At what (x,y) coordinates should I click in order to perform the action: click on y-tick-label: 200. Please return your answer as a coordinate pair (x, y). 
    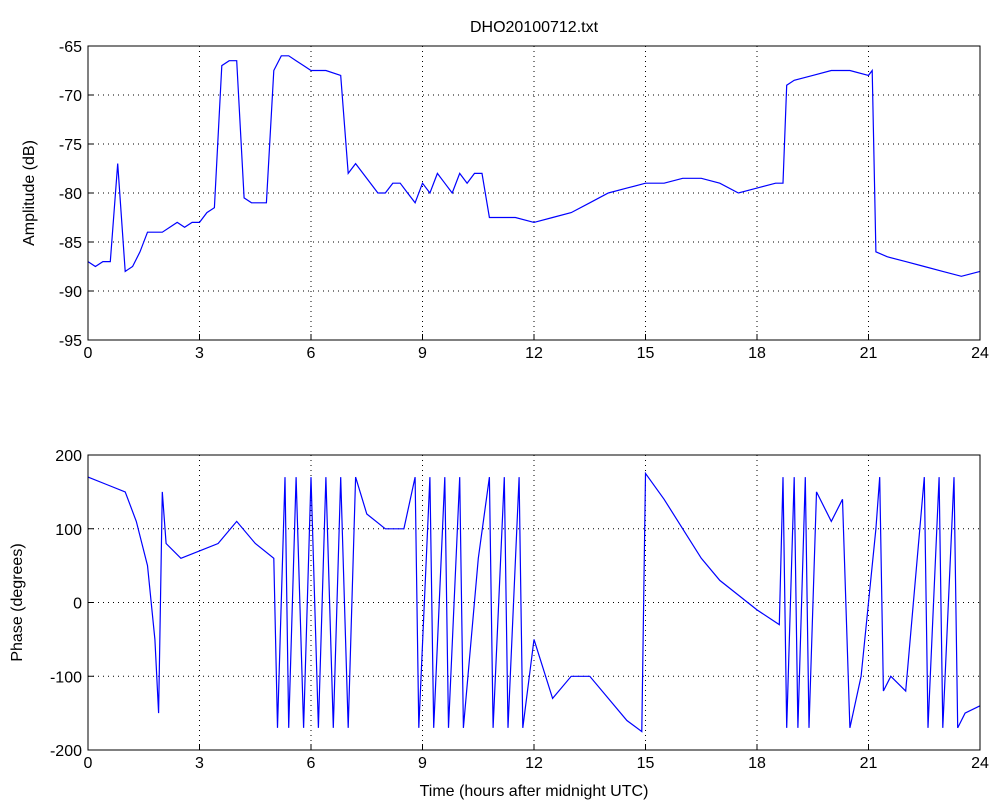
    Looking at the image, I should click on (68, 456).